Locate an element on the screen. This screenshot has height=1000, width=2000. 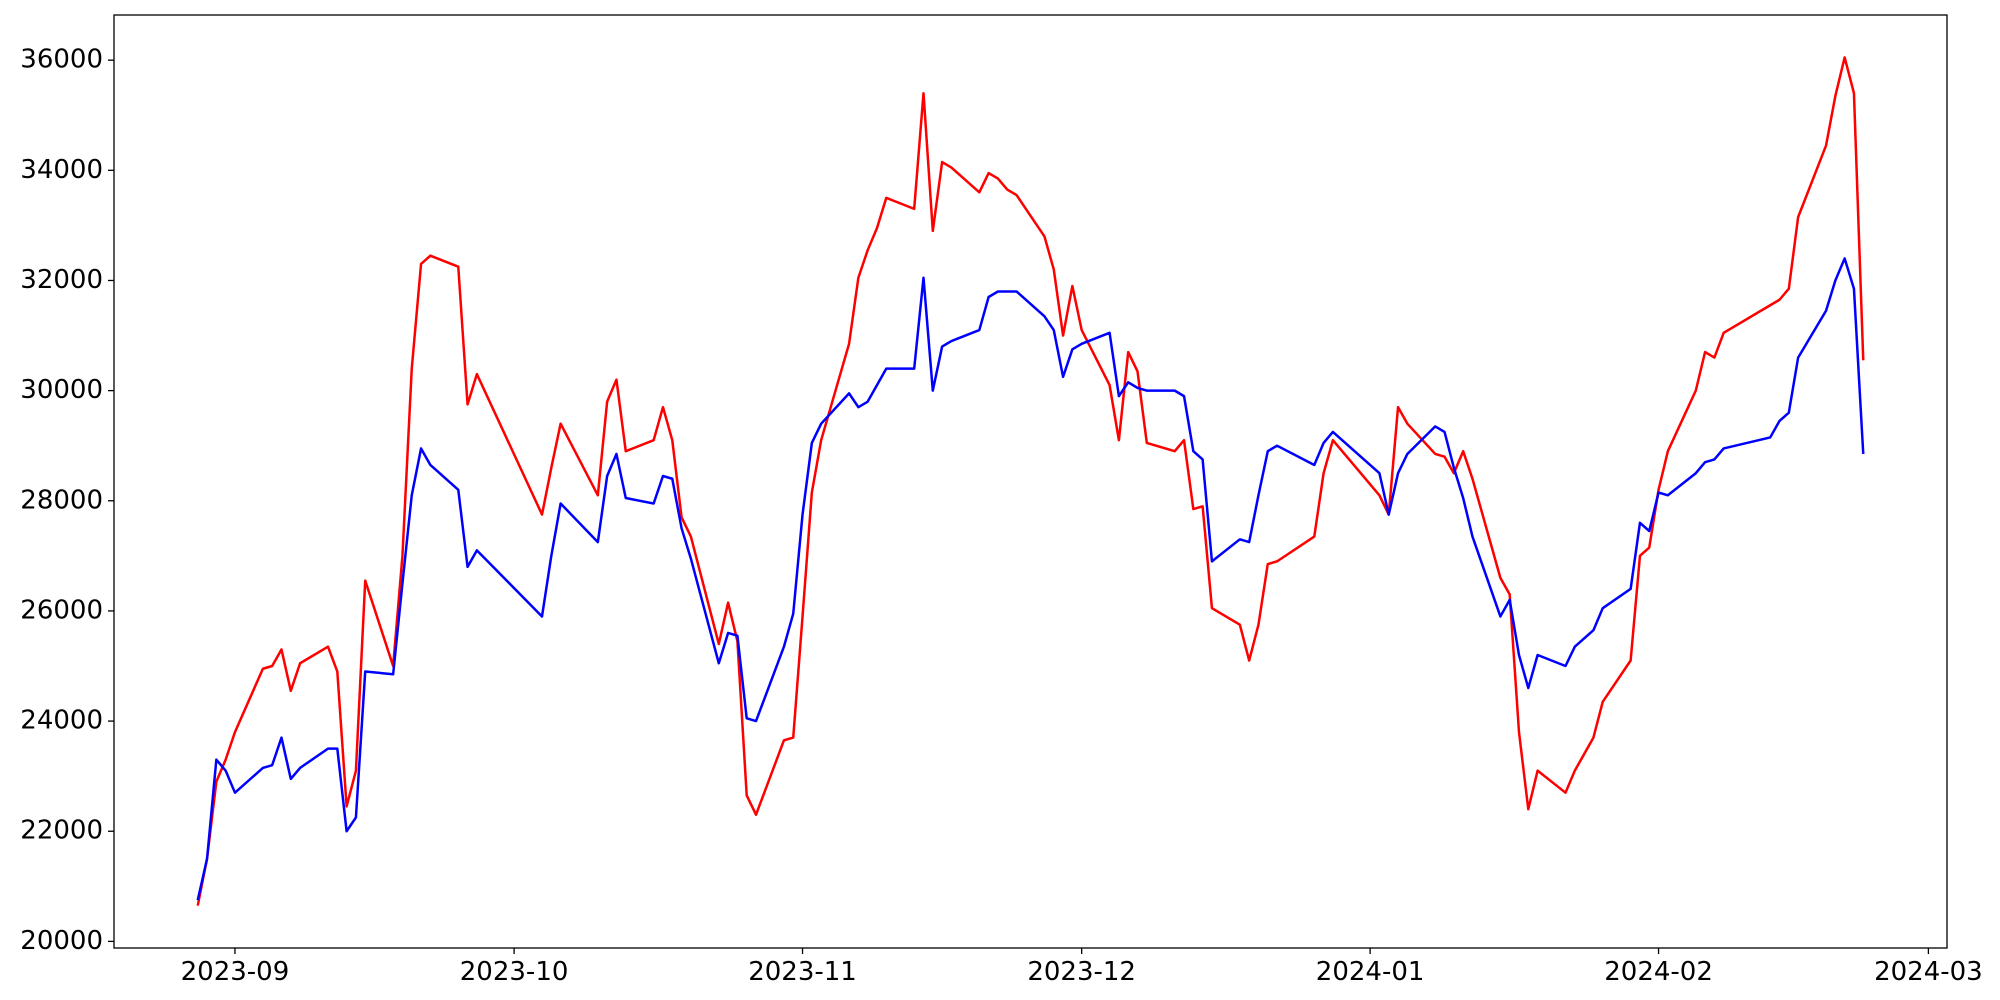
y-tick-label: 26000 is located at coordinates (61, 610).